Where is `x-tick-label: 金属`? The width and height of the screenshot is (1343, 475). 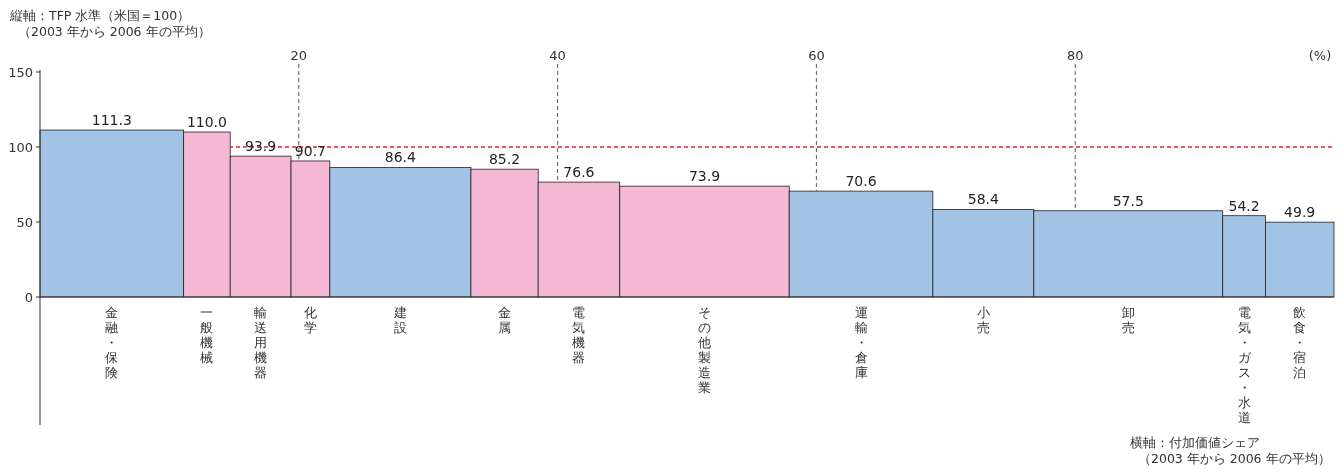
x-tick-label: 金属 is located at coordinates (505, 320).